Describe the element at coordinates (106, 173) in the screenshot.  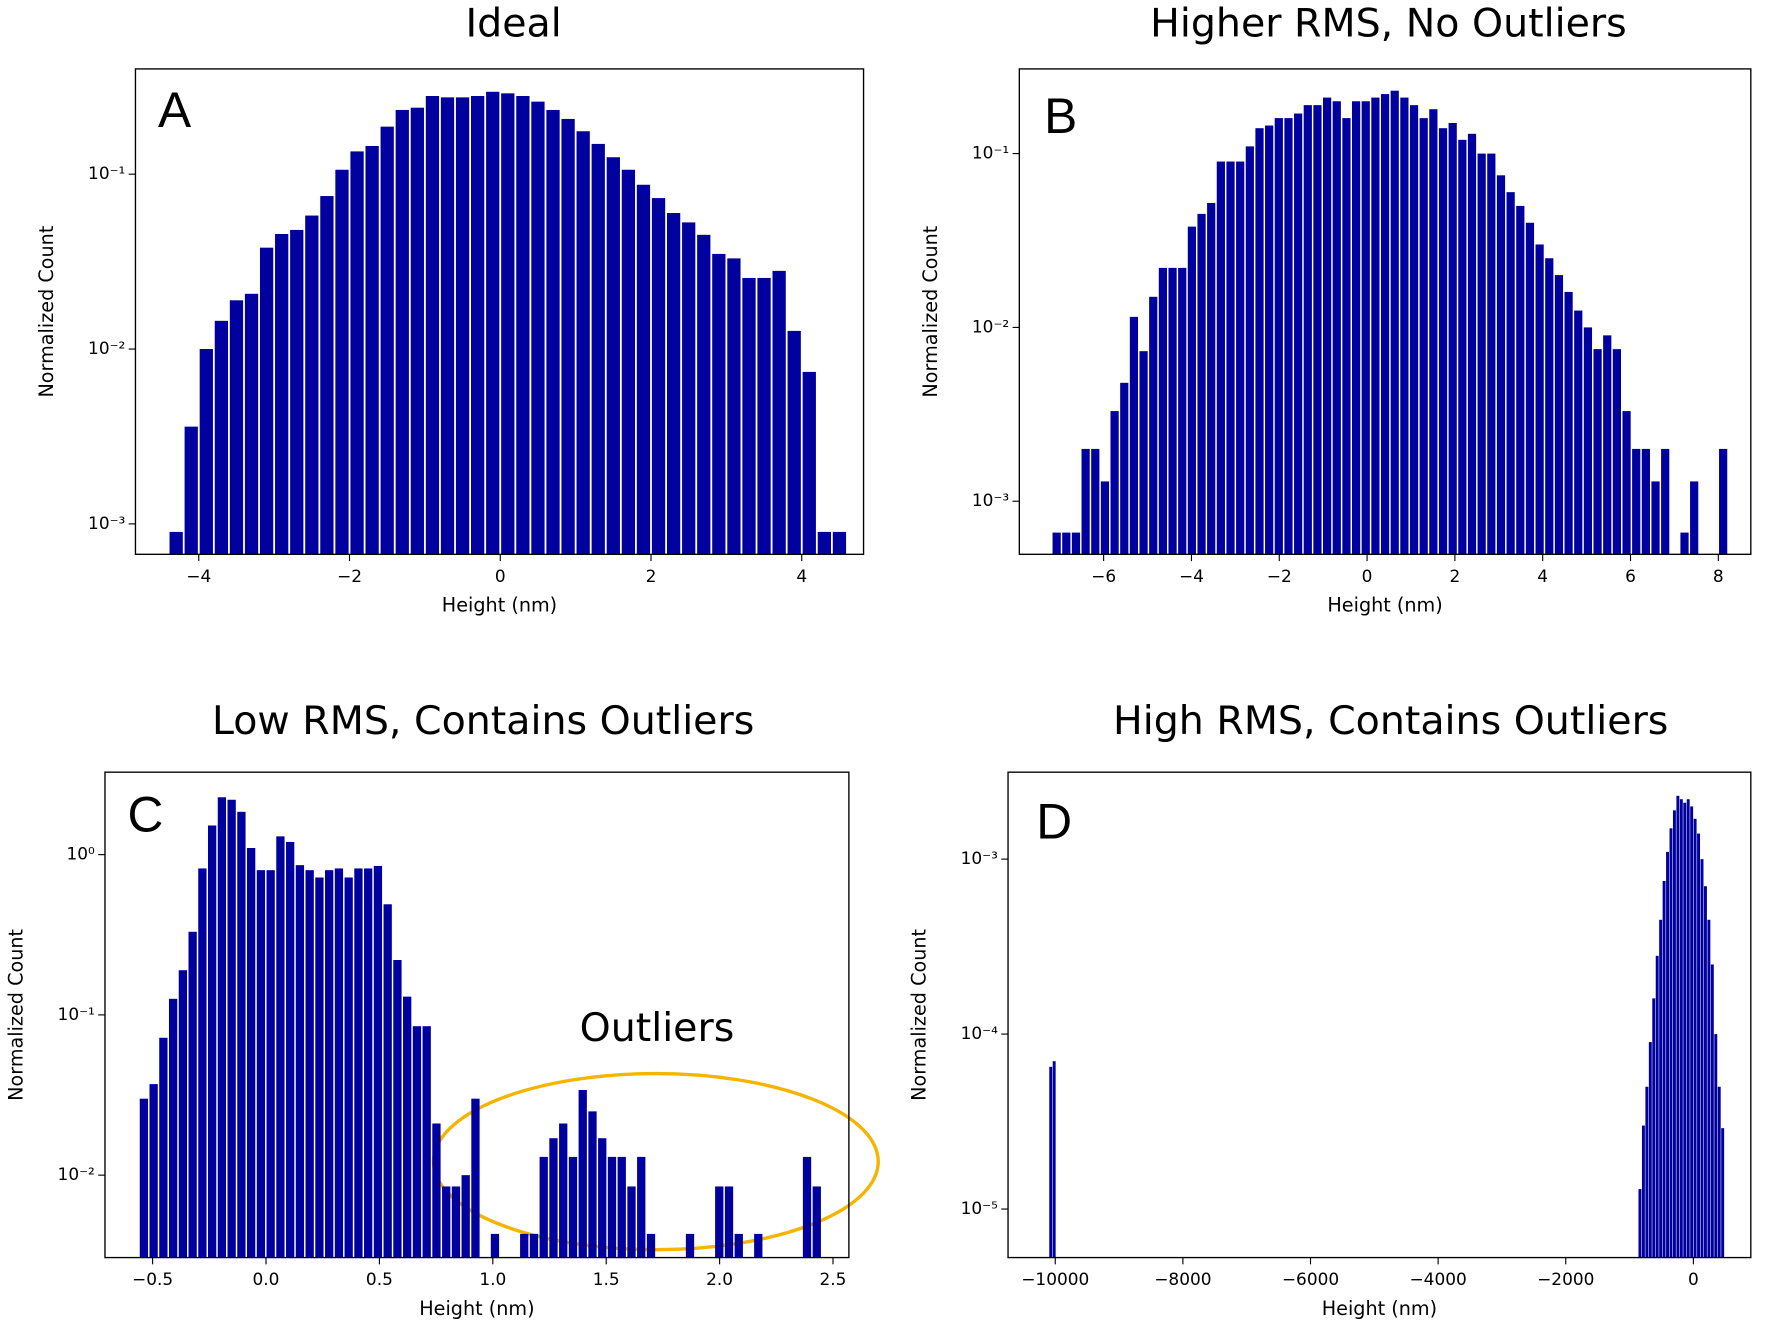
I see `y-tick-label: 10⁻¹` at that location.